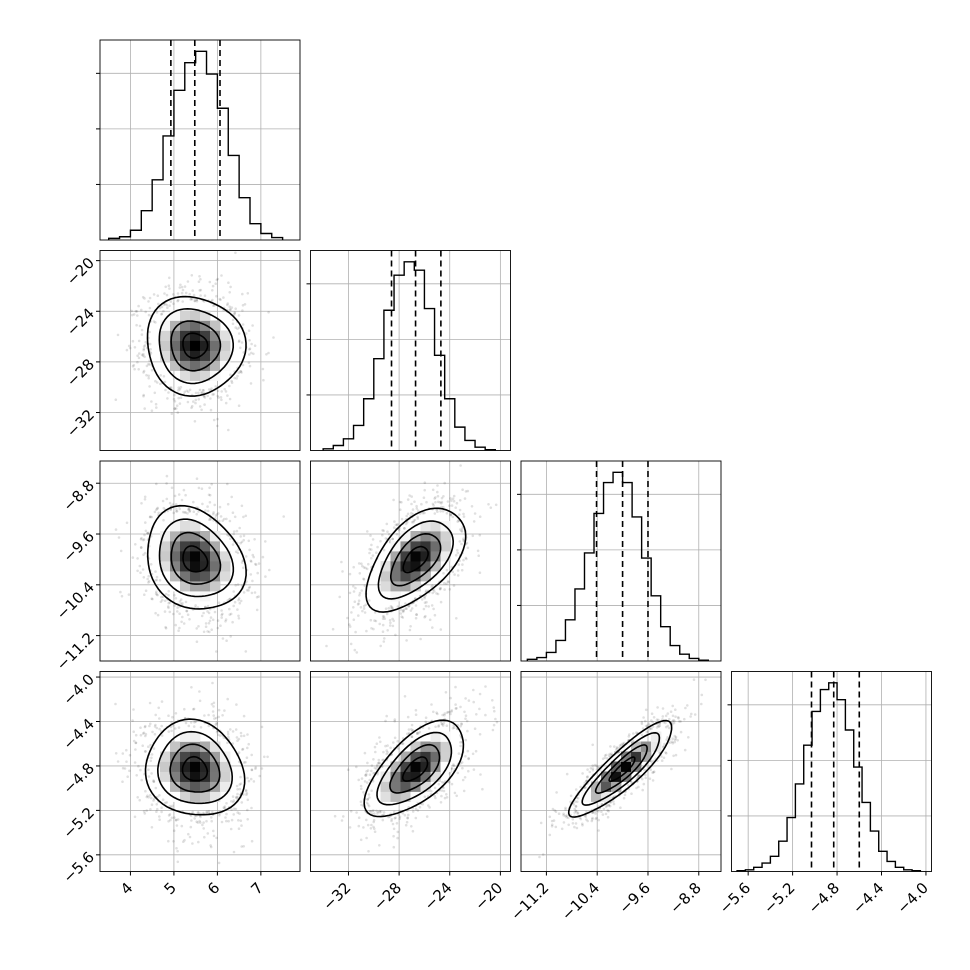 Image resolution: width=970 pixels, height=970 pixels. I want to click on histogram-panel: −5.6 −5.2 −4.8 −4.4 −4.0, so click(824, 794).